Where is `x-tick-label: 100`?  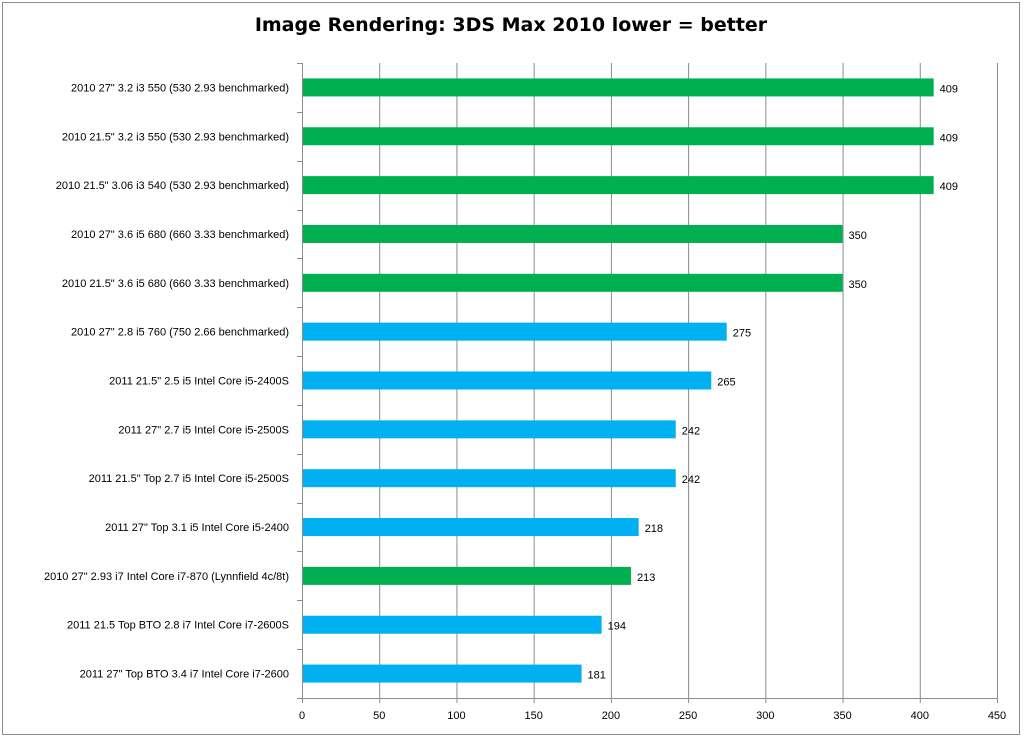
x-tick-label: 100 is located at coordinates (456, 716).